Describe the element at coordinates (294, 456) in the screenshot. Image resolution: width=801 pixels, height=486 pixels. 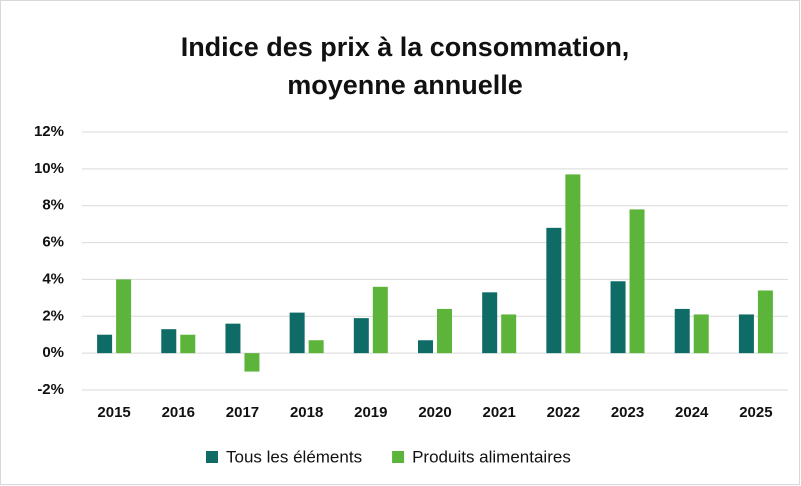
I see `legend-label: Tous les éléments` at that location.